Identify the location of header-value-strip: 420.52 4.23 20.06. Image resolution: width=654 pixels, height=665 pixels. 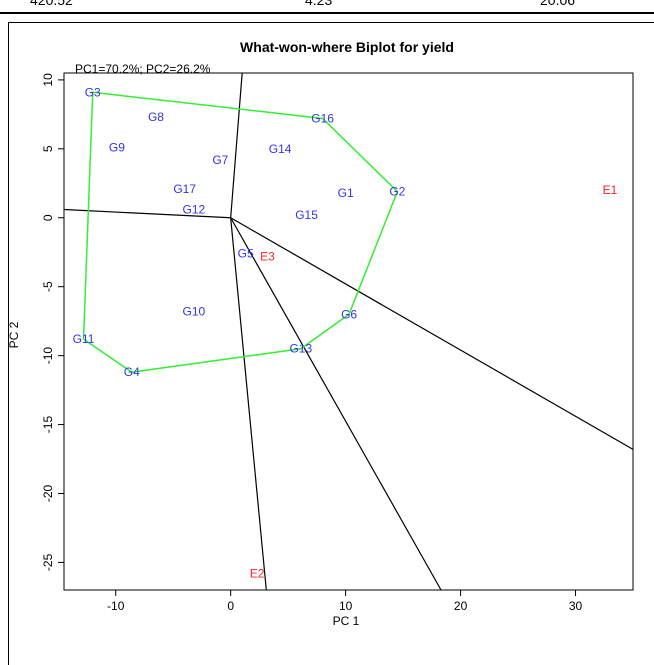
(327, 7).